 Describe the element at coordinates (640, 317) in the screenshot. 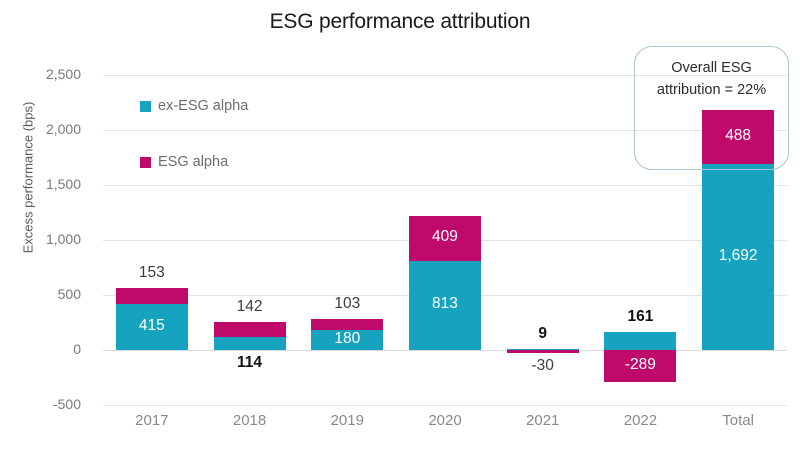

I see `bar-value-label-ex-esg-alpha-2022: 161` at that location.